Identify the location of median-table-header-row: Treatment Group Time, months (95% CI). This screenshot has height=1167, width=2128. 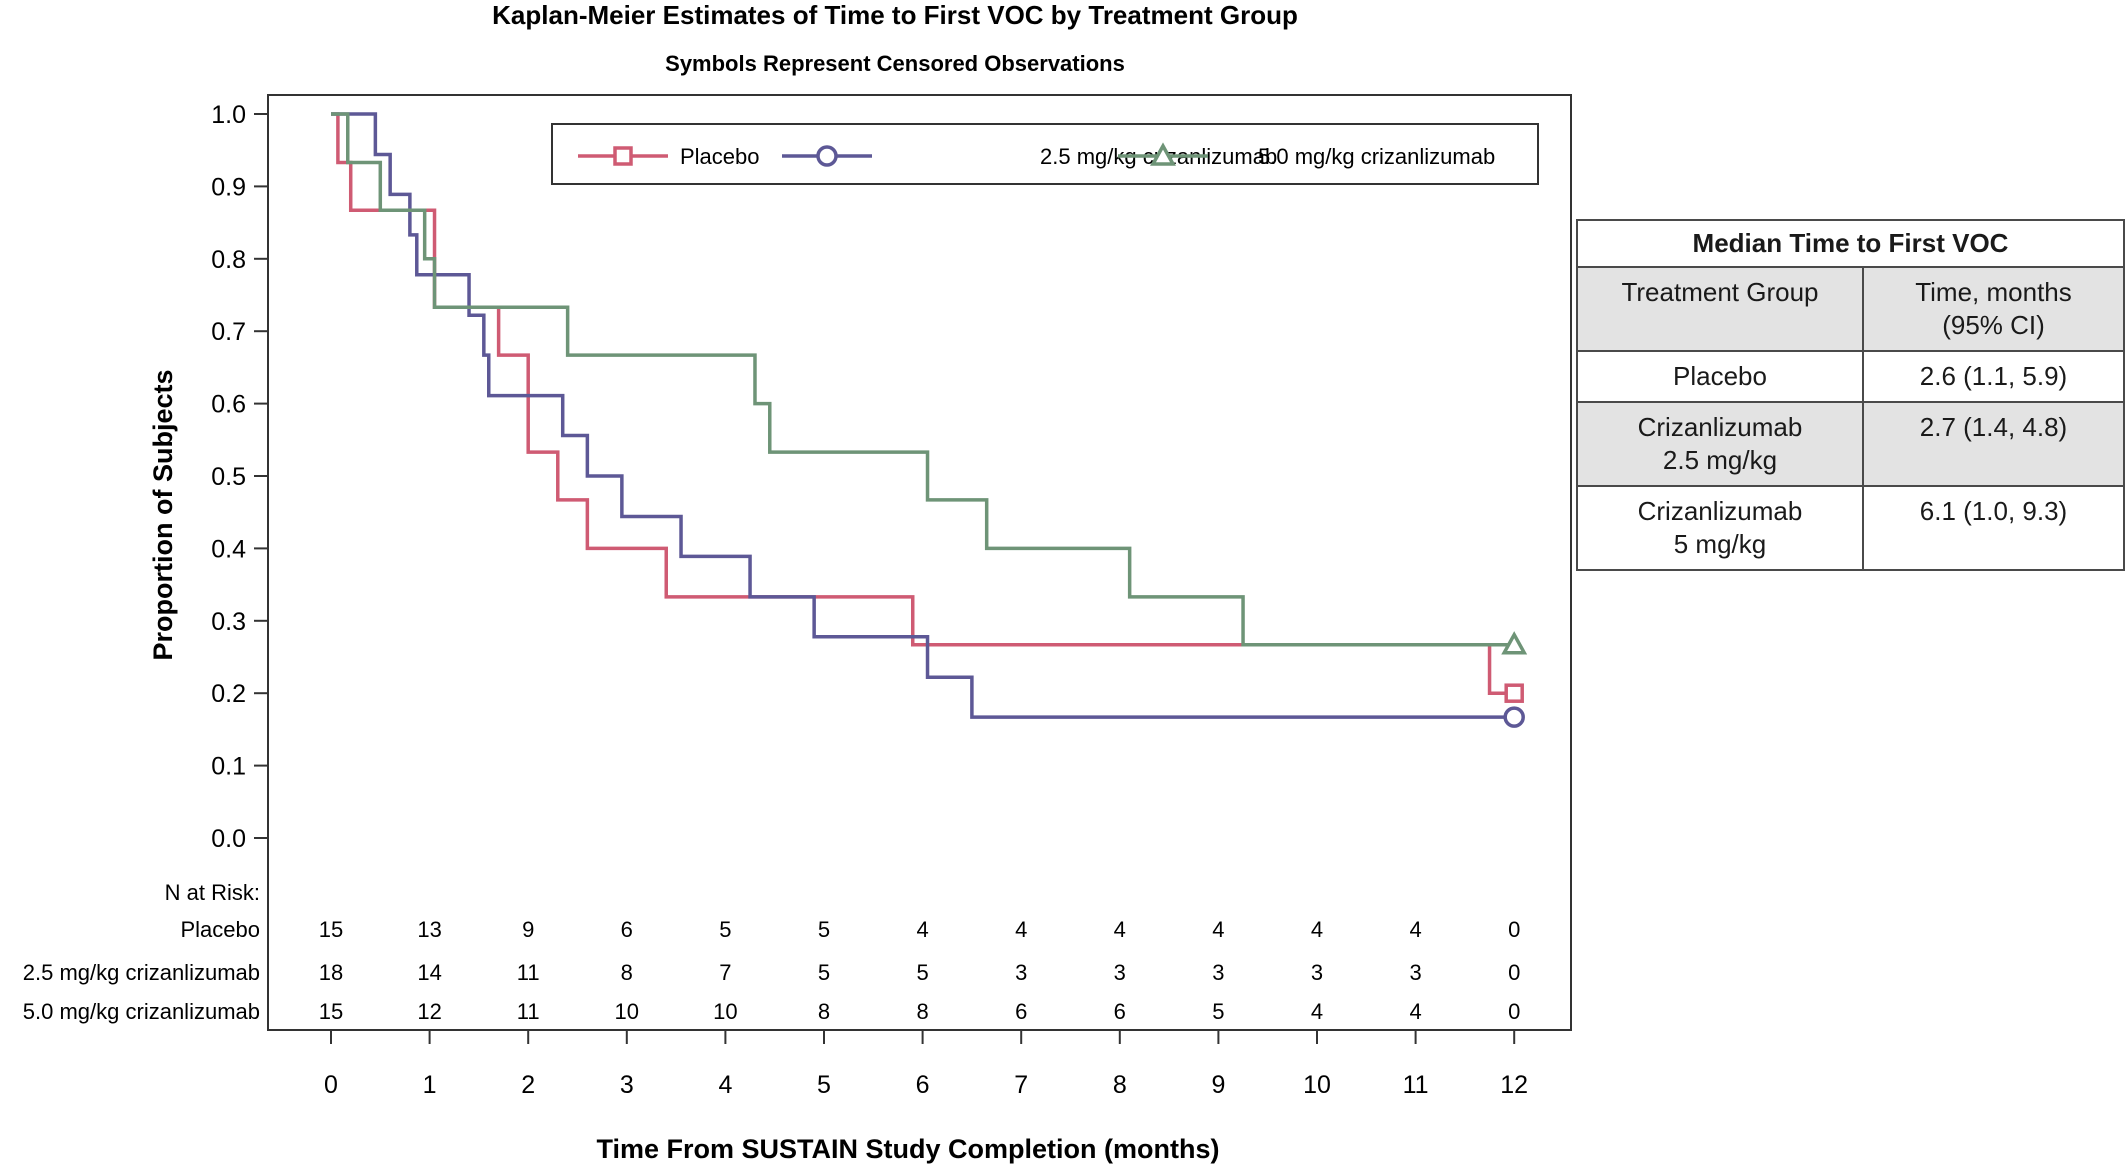
(1850, 309).